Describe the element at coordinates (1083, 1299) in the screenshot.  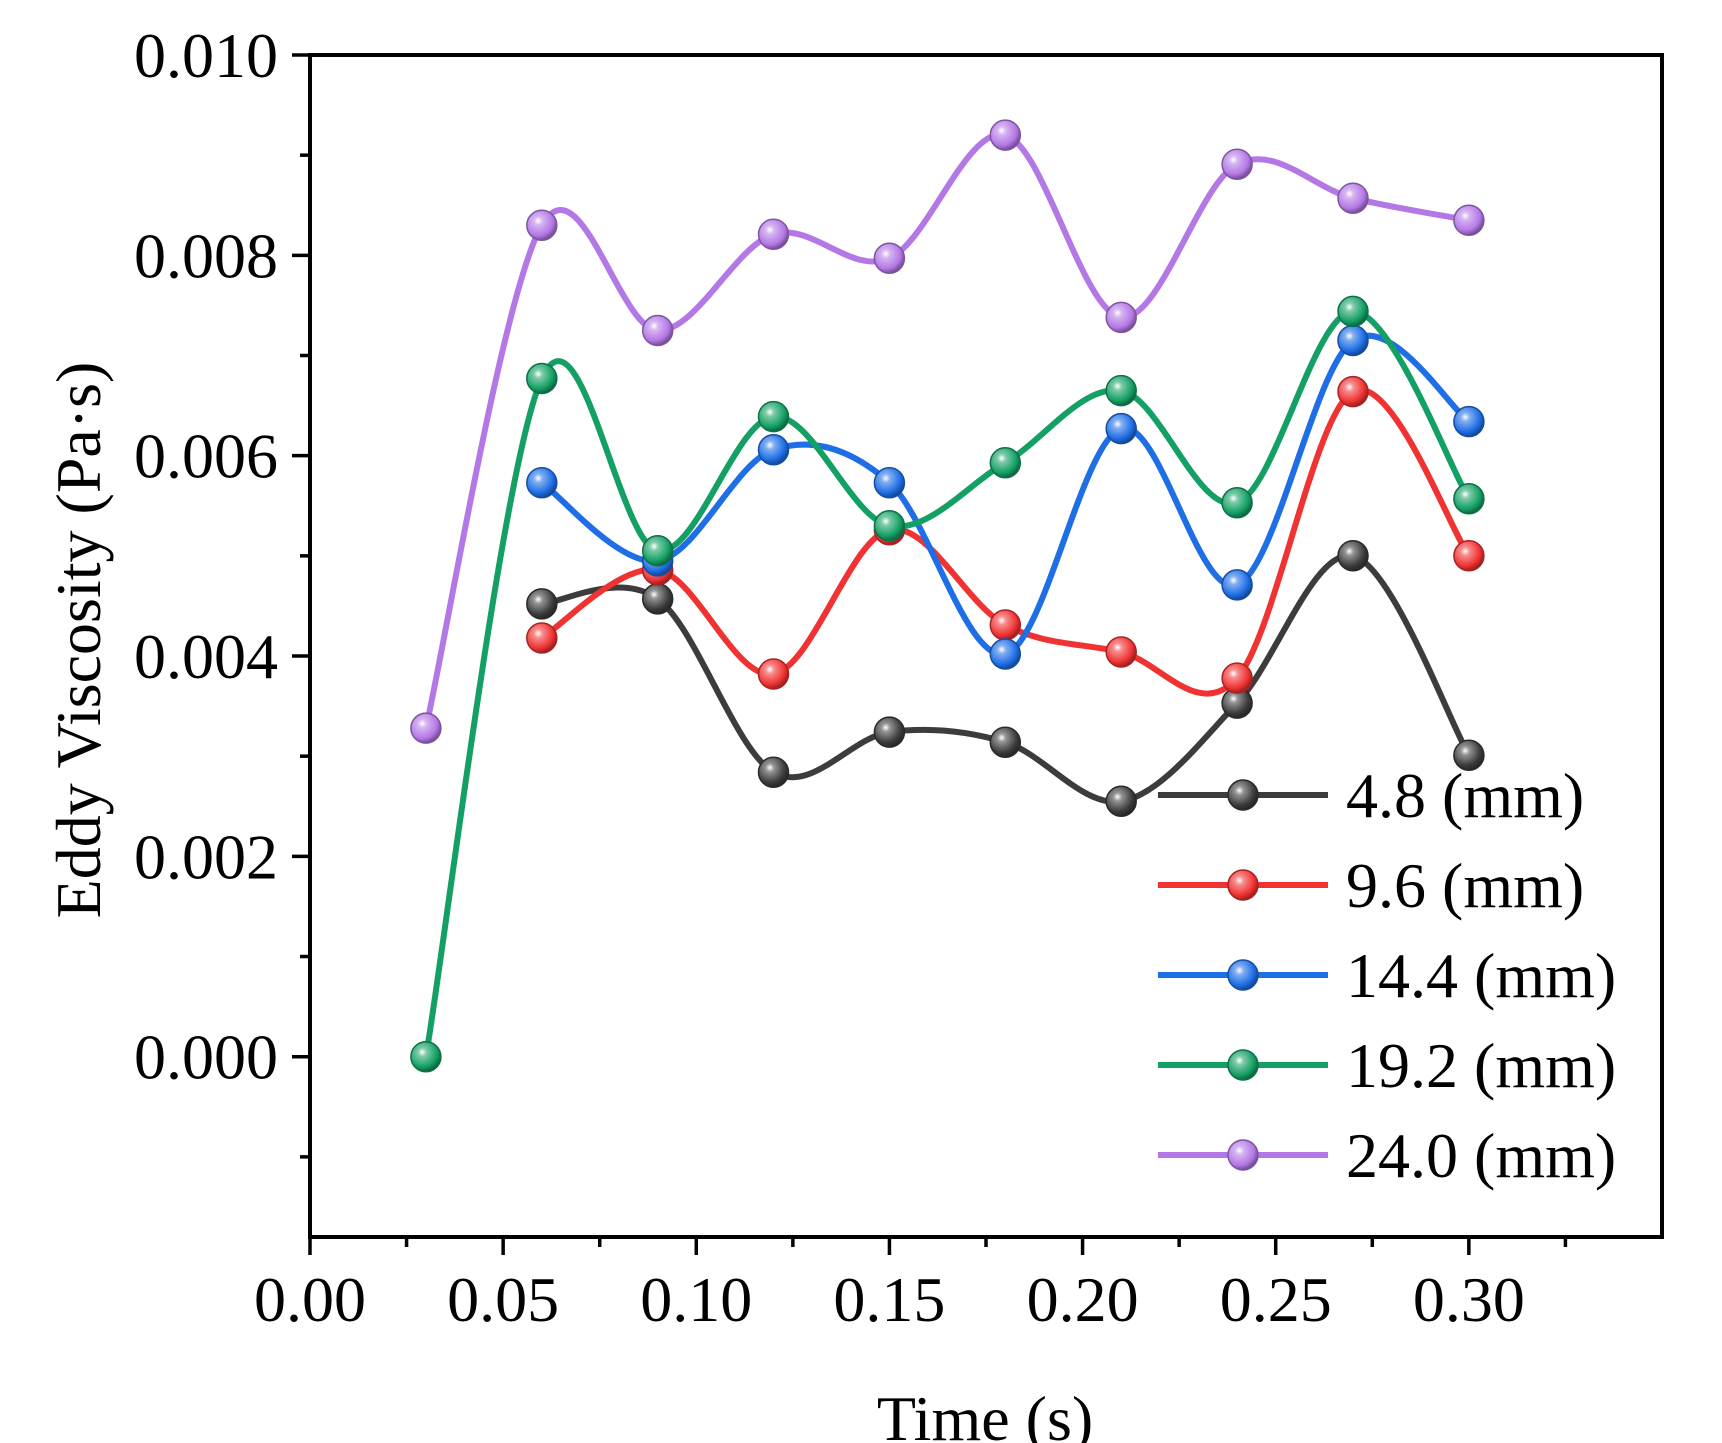
I see `x-tick-label: 0.20` at that location.